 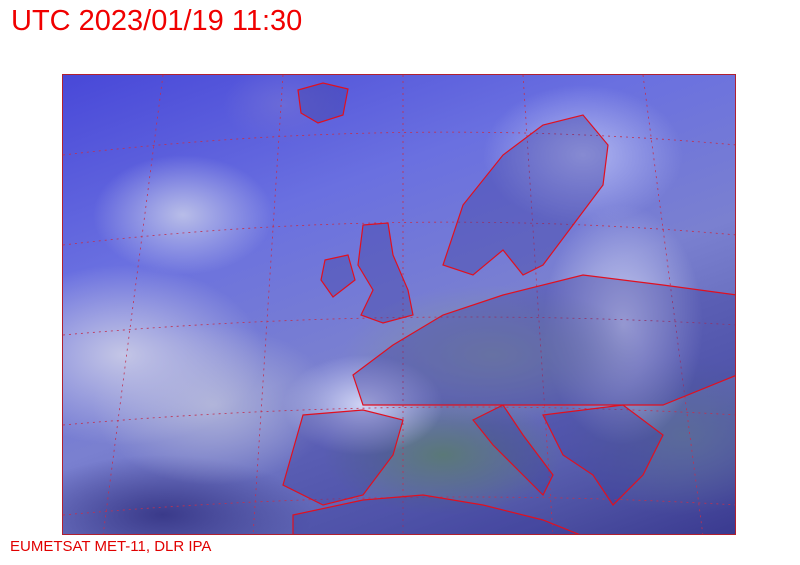 I want to click on balkans-greece, so click(x=603, y=455).